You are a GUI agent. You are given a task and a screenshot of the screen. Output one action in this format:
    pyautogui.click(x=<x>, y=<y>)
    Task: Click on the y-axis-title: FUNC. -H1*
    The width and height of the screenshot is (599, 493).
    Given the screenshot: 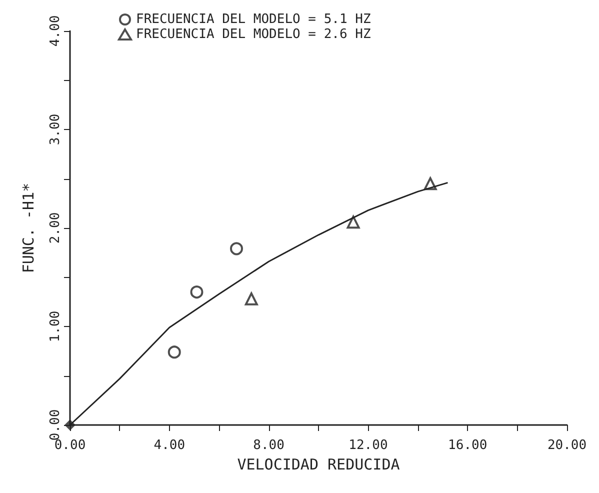 What is the action you would take?
    pyautogui.click(x=29, y=228)
    